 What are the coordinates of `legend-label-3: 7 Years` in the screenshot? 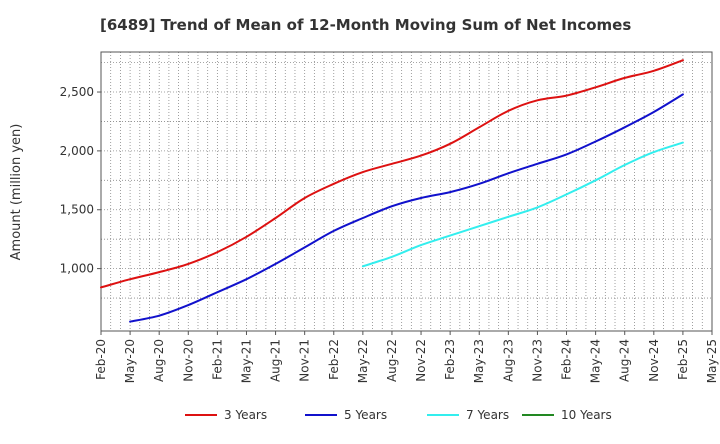 It's located at (487, 415).